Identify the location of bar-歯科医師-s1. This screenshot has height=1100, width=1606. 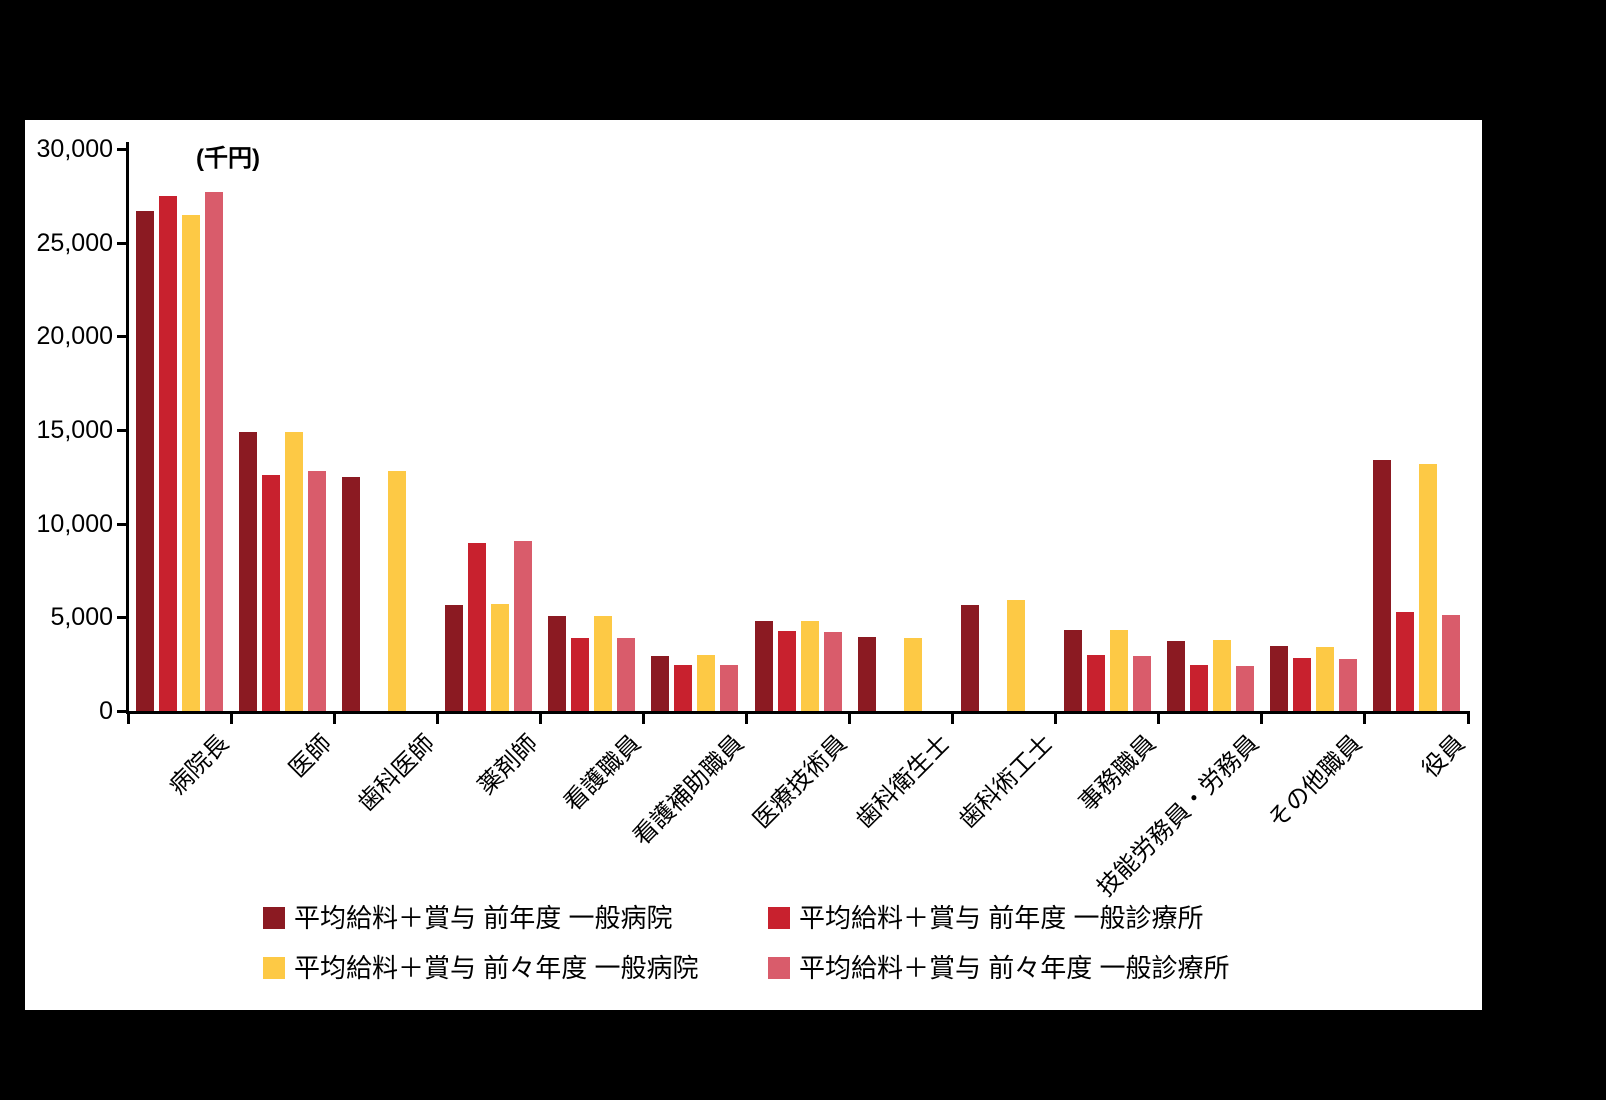
(351, 593).